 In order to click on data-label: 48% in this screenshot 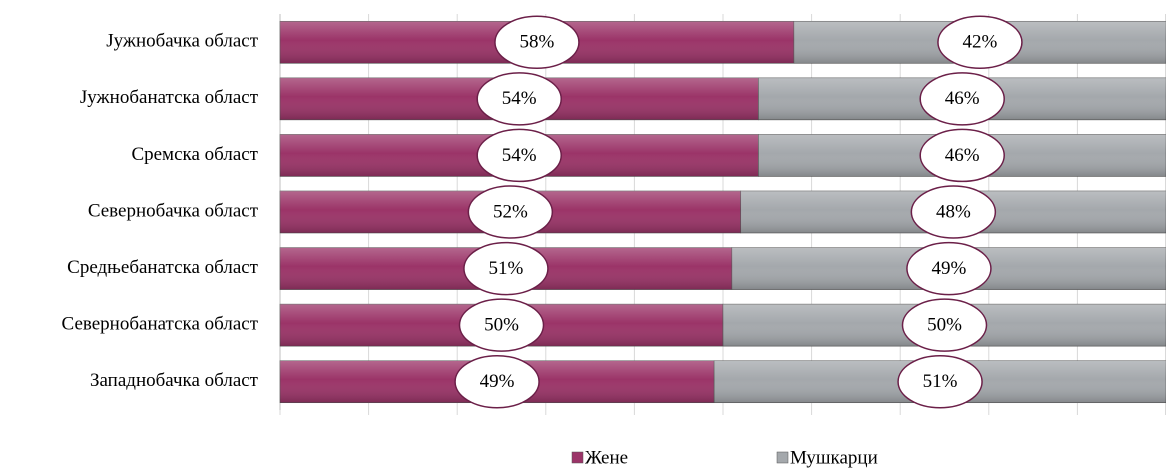, I will do `click(953, 211)`.